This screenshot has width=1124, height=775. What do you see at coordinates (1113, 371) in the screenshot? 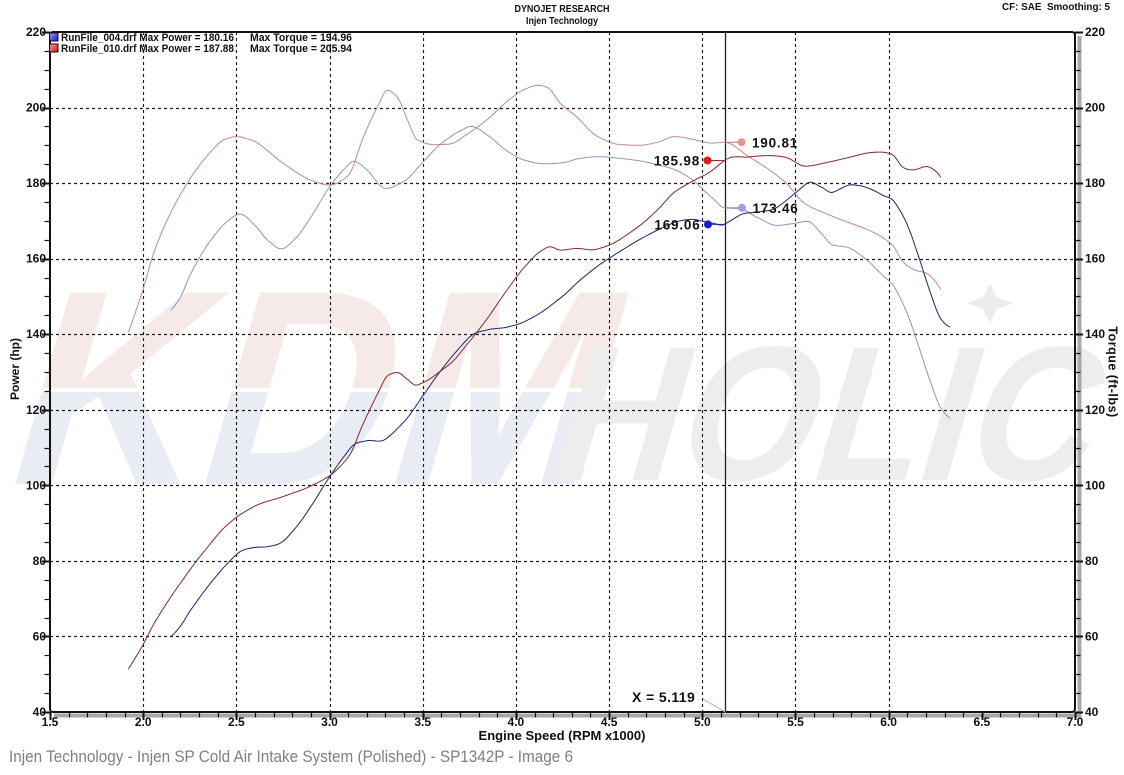
I see `svg-text: Torque (ft-lbs)` at bounding box center [1113, 371].